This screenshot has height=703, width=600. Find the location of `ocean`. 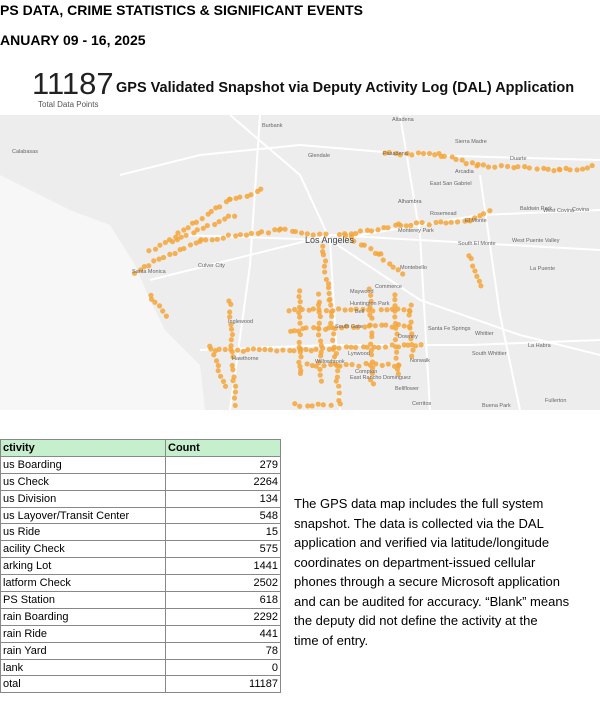

ocean is located at coordinates (102, 292).